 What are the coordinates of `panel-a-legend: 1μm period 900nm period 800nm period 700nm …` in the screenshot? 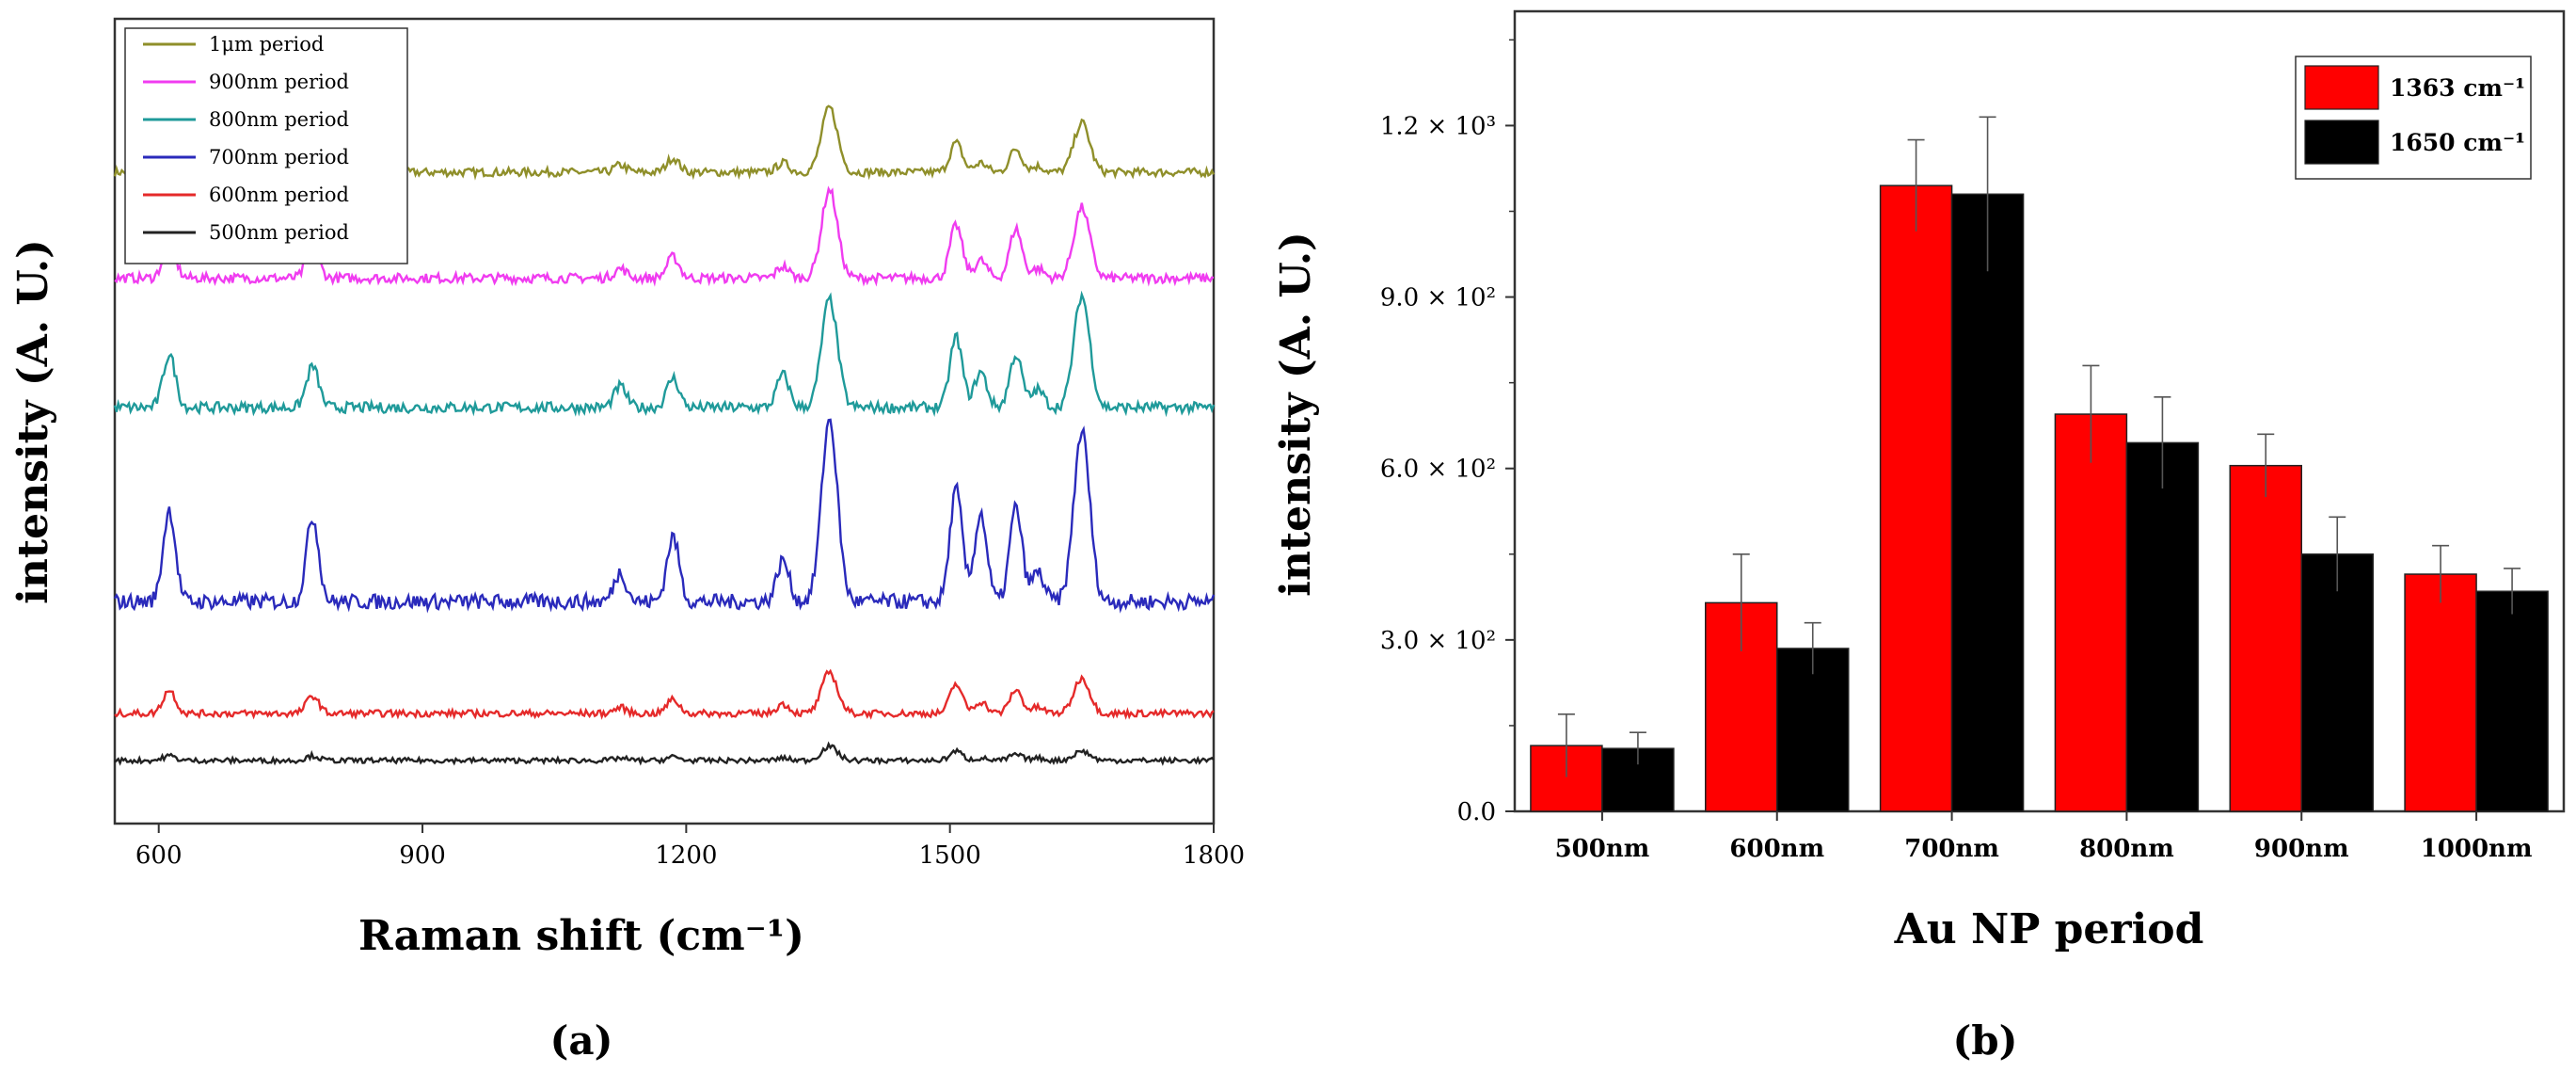 It's located at (266, 145).